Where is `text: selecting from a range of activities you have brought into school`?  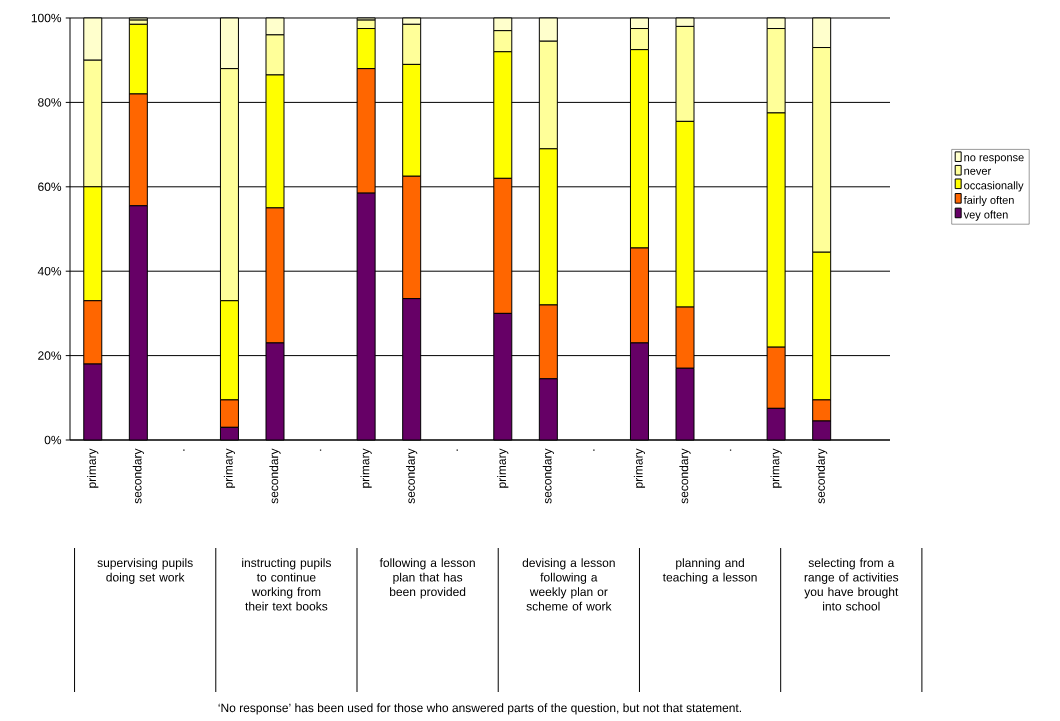 text: selecting from a range of activities you have brought into school is located at coordinates (851, 584).